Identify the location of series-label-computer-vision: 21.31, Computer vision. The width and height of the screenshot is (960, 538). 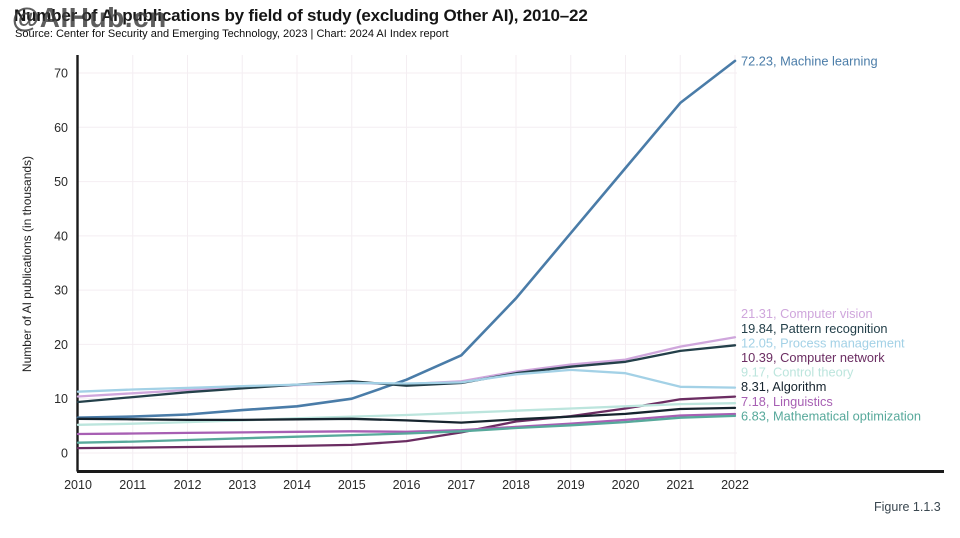
(807, 313).